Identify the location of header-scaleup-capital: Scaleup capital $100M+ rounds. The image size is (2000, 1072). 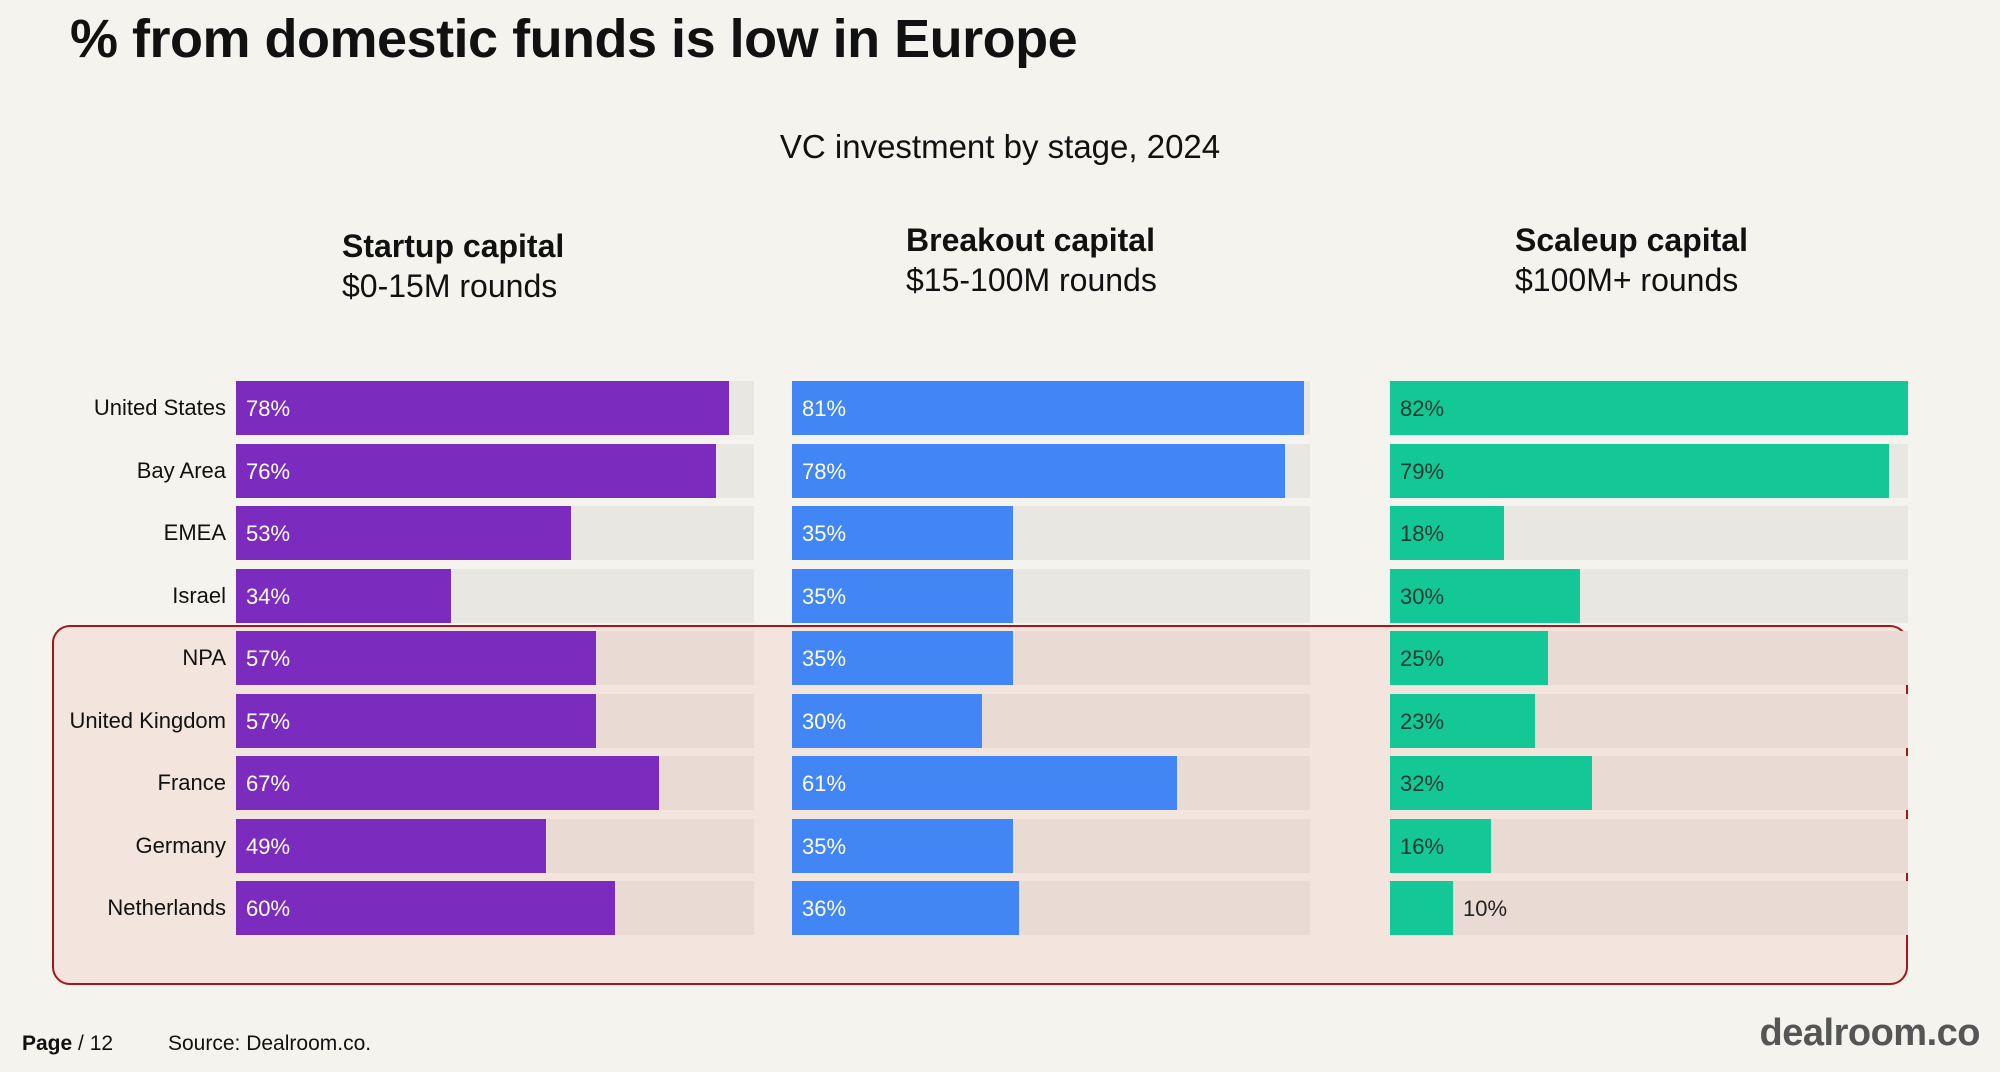
(1631, 260).